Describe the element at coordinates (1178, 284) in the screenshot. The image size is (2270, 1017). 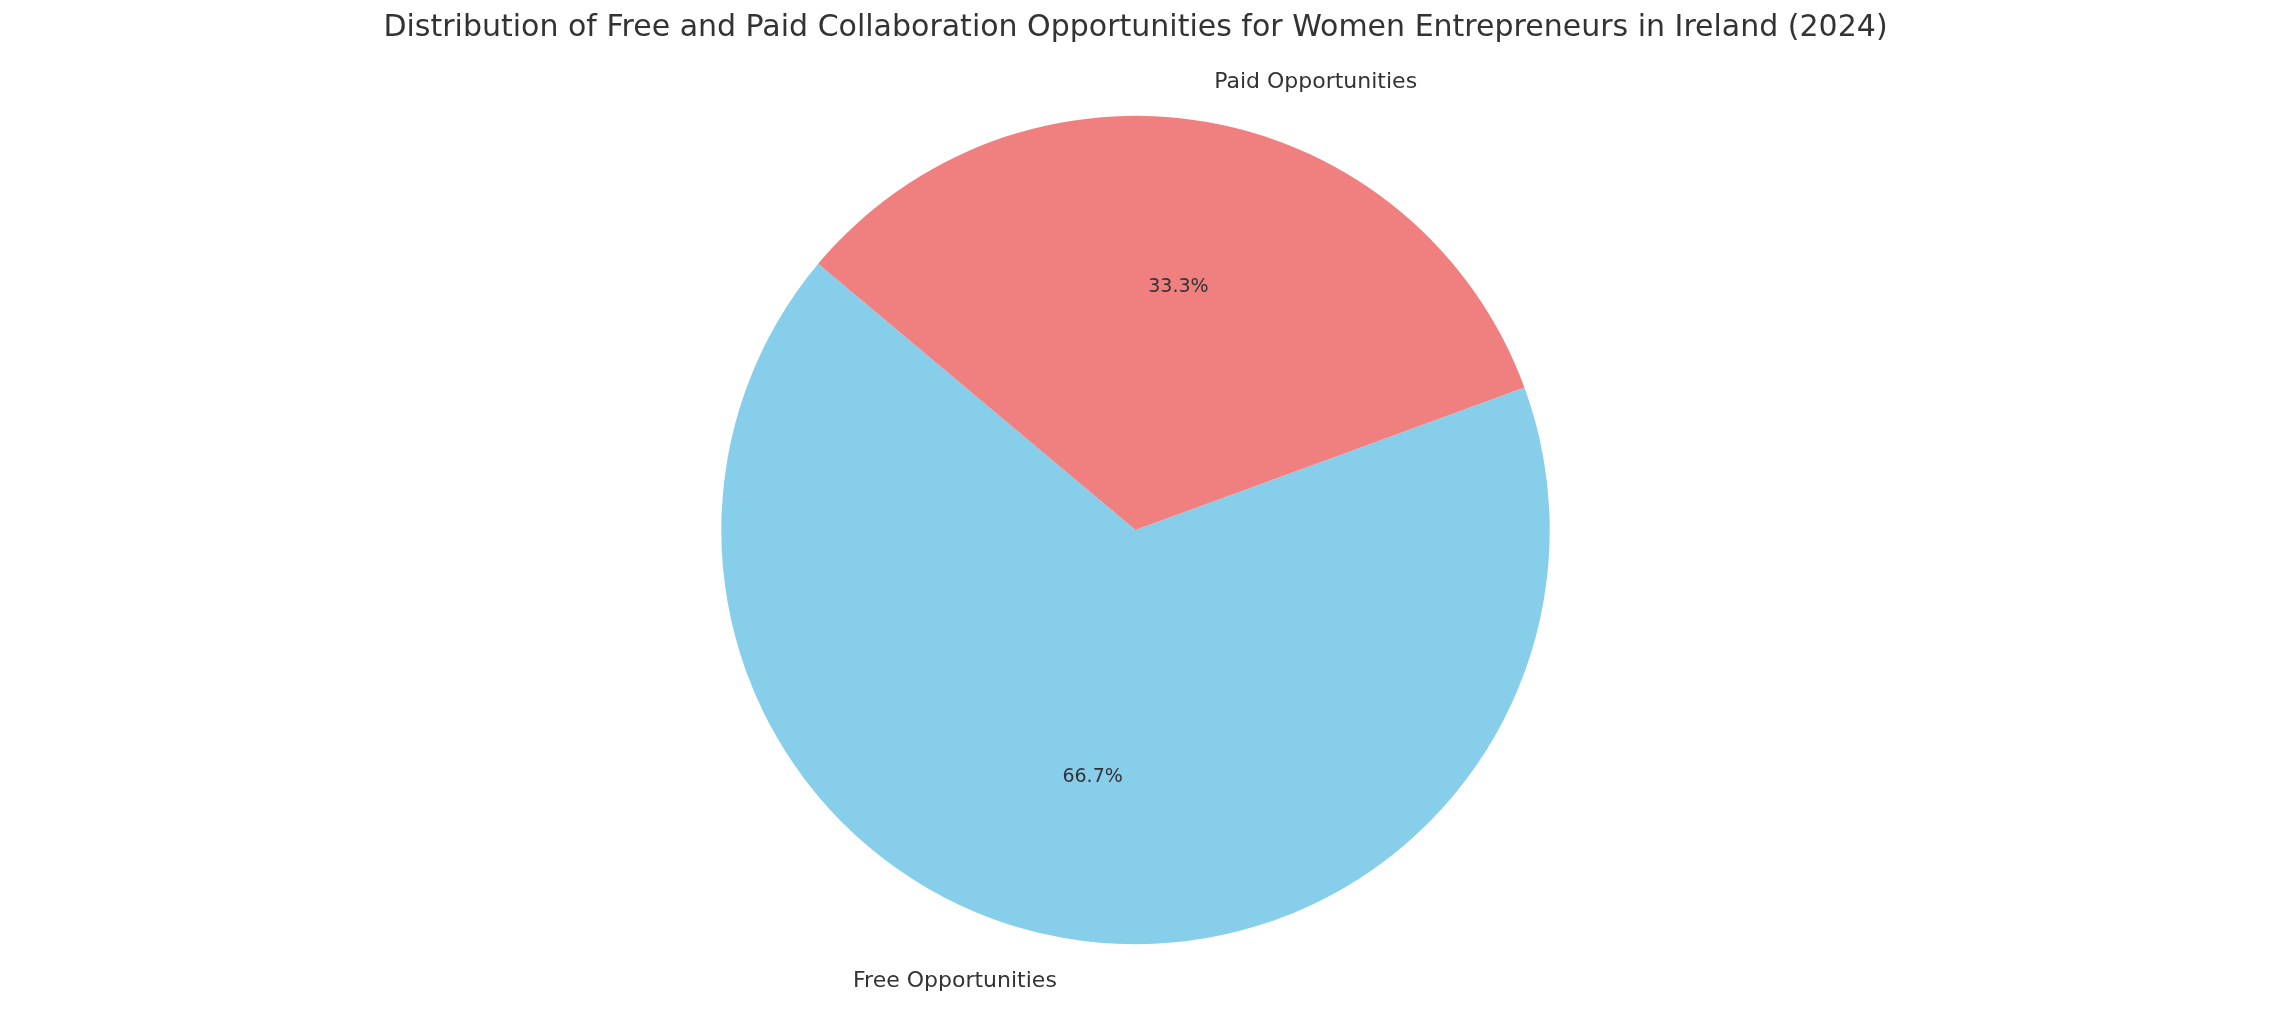
I see `data-label: 33.3%` at that location.